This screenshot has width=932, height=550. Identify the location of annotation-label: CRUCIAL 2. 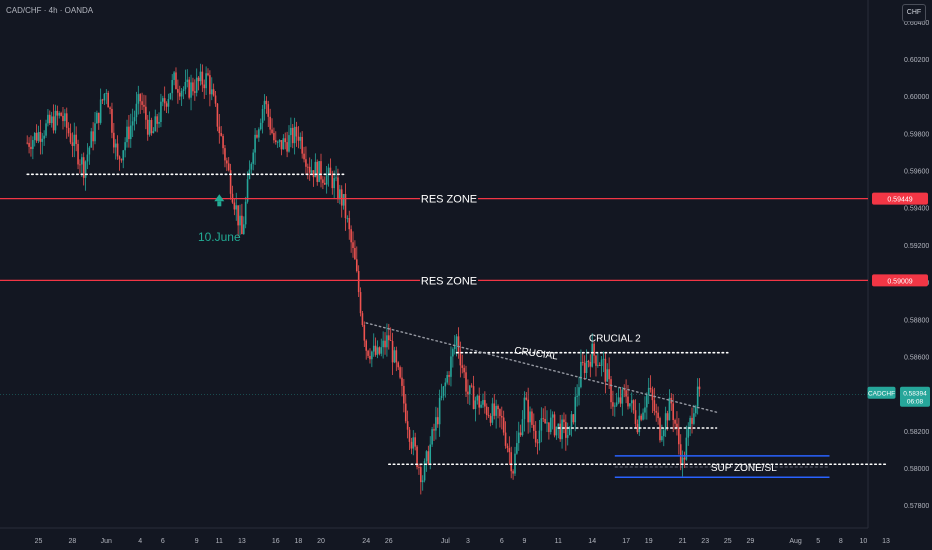
(615, 339).